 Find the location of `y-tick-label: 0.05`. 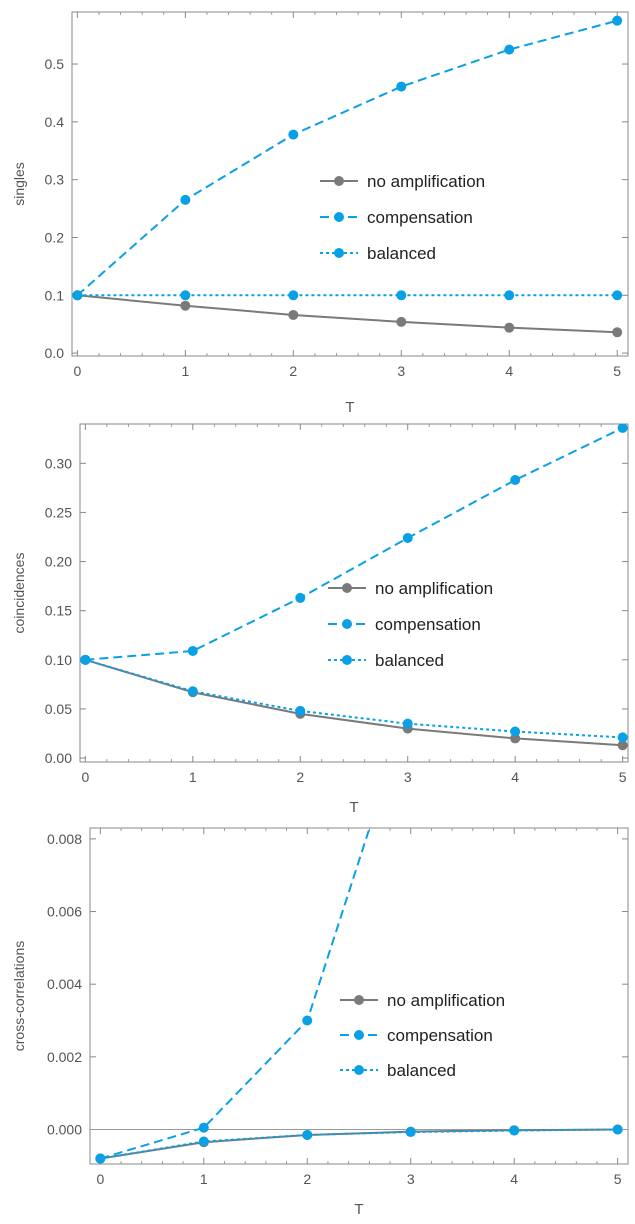

y-tick-label: 0.05 is located at coordinates (58, 709).